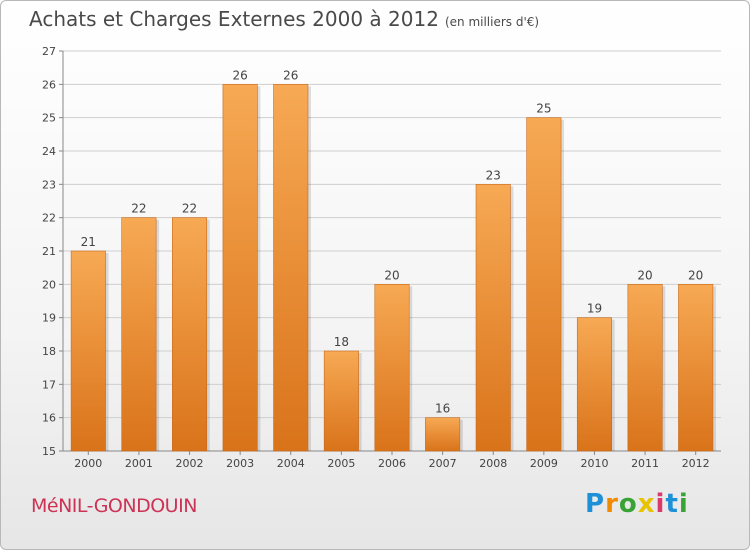 This screenshot has width=750, height=550. Describe the element at coordinates (594, 463) in the screenshot. I see `x-tick-label: 2010` at that location.